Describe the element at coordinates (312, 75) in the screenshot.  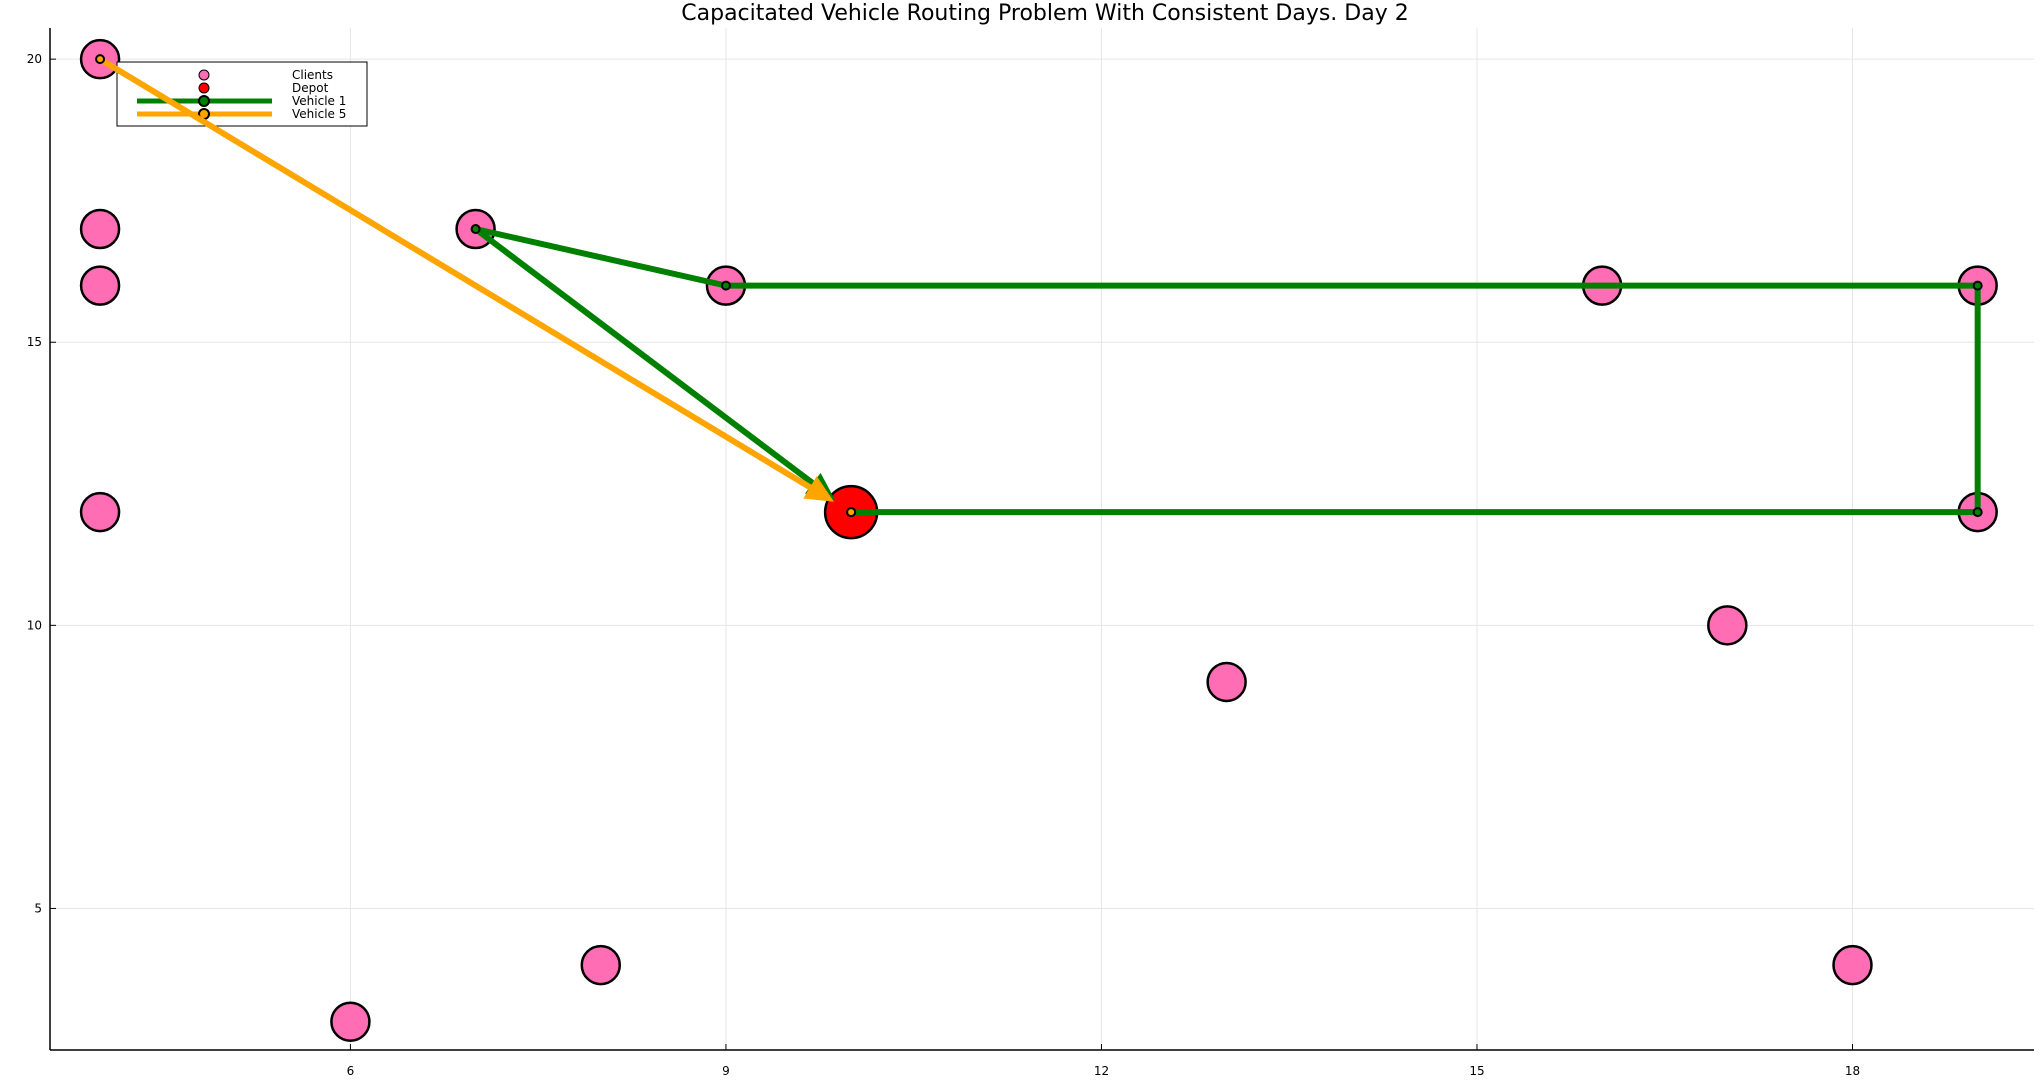
I see `legend-label: Clients` at that location.